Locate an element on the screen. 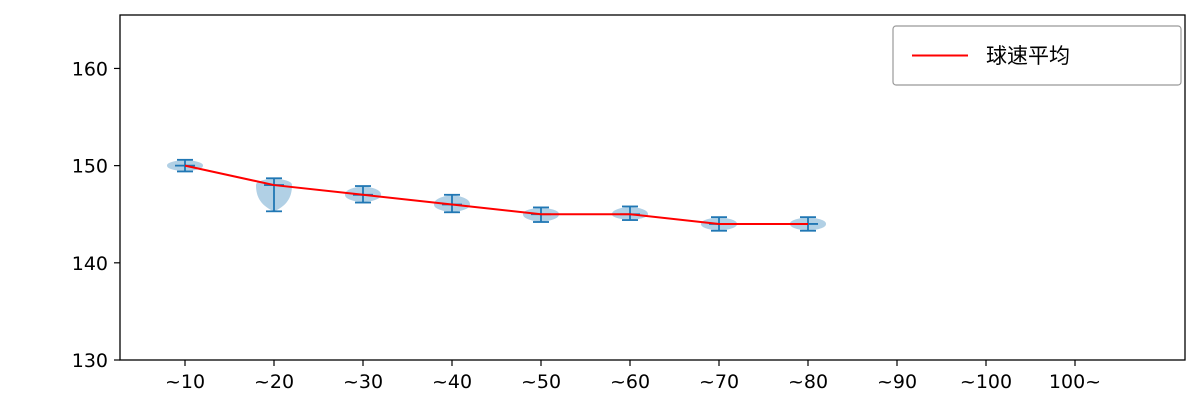 The height and width of the screenshot is (404, 1200). y-tick-label: 130 is located at coordinates (90, 361).